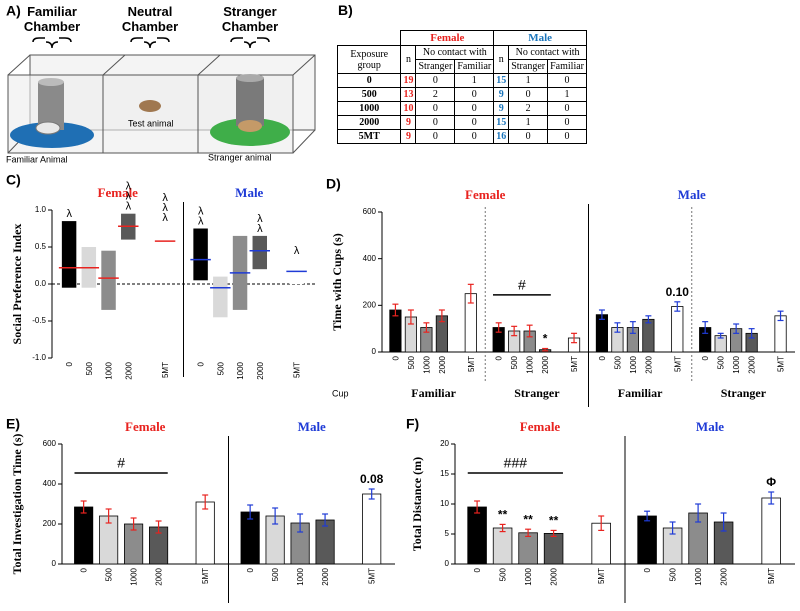 The image size is (800, 611). Describe the element at coordinates (41, 246) in the screenshot. I see `y-tick-label: 0.5` at that location.